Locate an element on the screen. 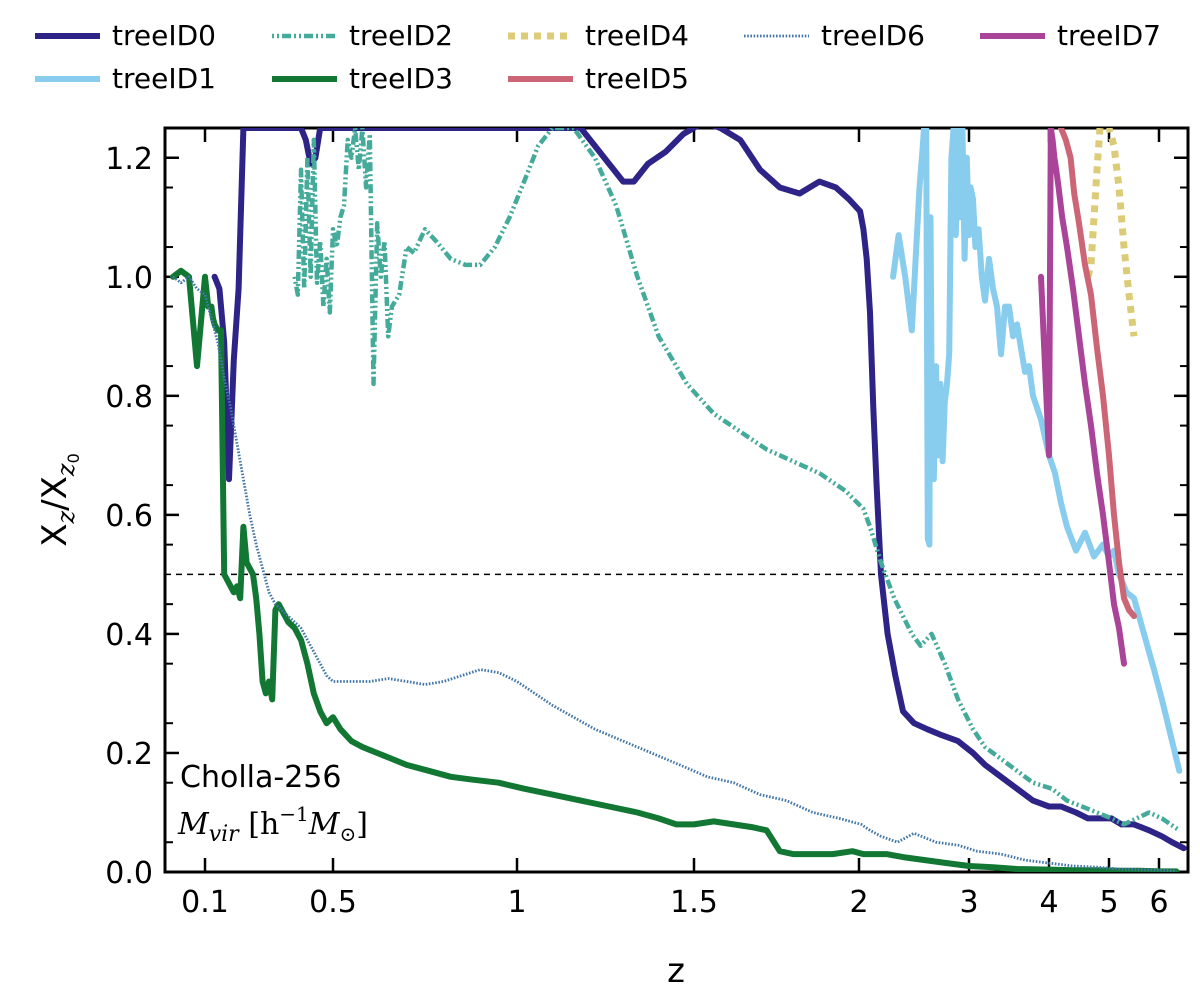  y-title-x: X is located at coordinates (55, 534).